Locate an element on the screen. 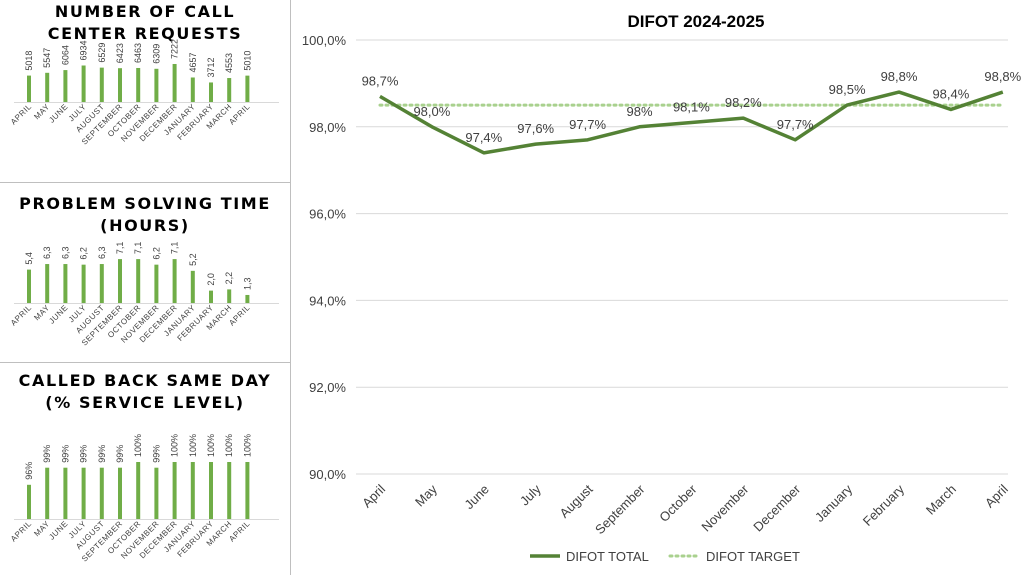 Image resolution: width=1024 pixels, height=575 pixels. data-label: 97,6% is located at coordinates (535, 128).